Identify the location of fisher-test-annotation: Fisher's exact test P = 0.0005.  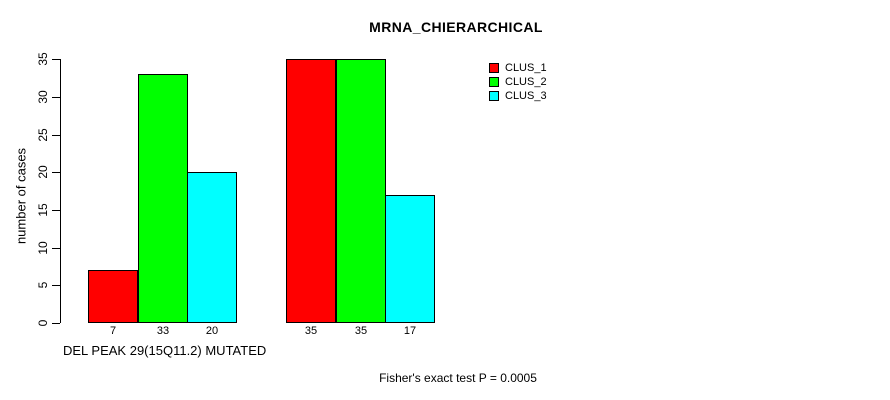
(458, 378).